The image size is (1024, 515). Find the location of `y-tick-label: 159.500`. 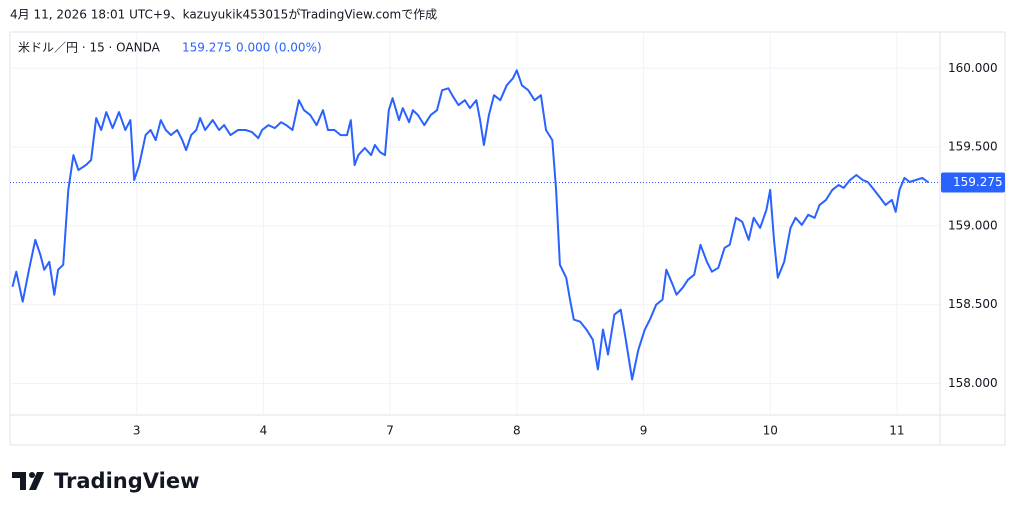

y-tick-label: 159.500 is located at coordinates (973, 147).